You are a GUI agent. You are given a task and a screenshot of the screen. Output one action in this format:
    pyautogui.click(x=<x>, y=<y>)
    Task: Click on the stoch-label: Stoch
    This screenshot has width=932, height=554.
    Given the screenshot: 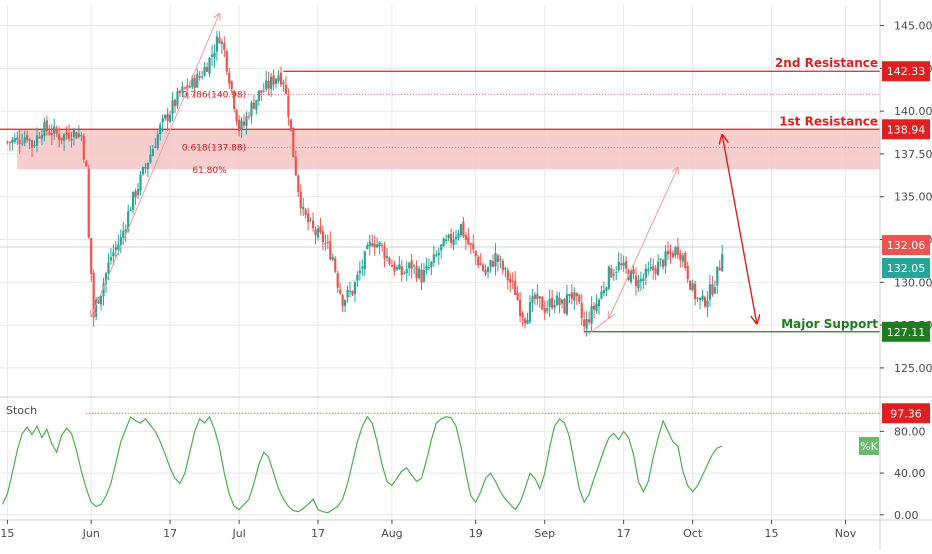 What is the action you would take?
    pyautogui.click(x=21, y=410)
    